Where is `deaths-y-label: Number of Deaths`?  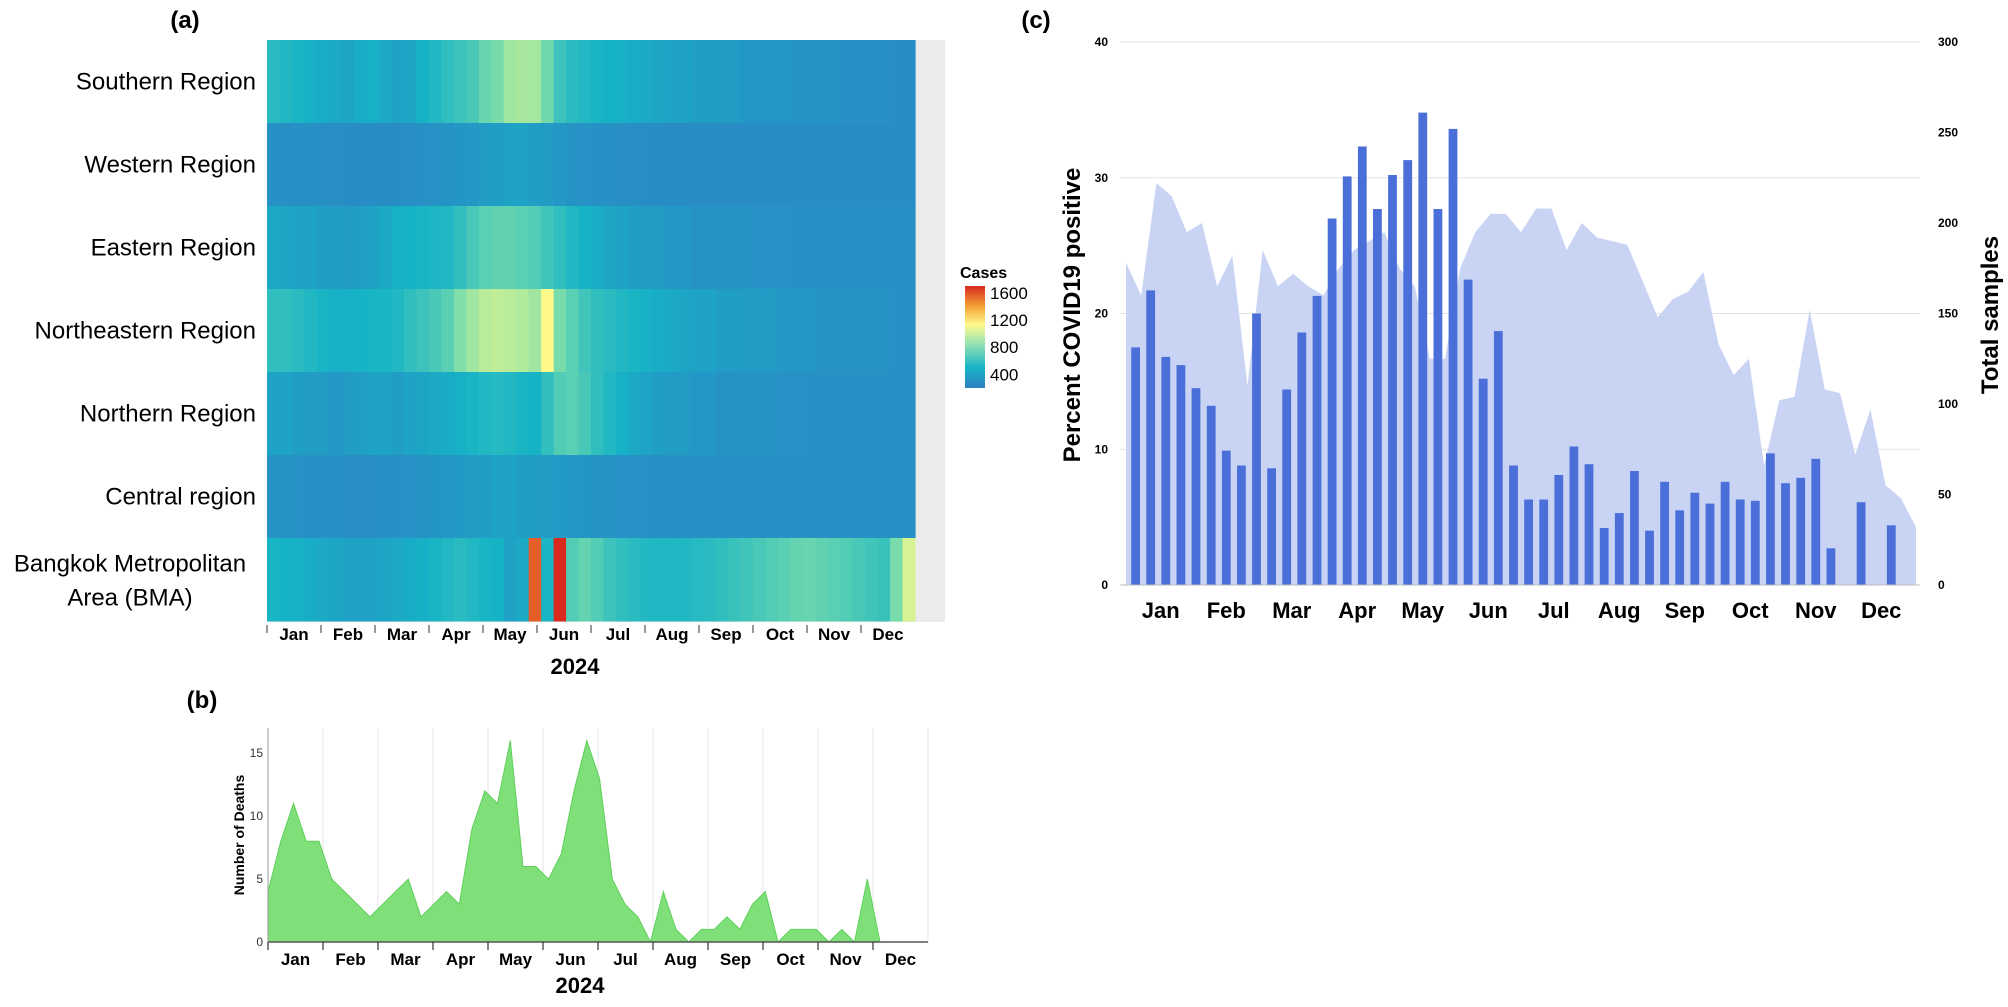 deaths-y-label: Number of Deaths is located at coordinates (239, 835).